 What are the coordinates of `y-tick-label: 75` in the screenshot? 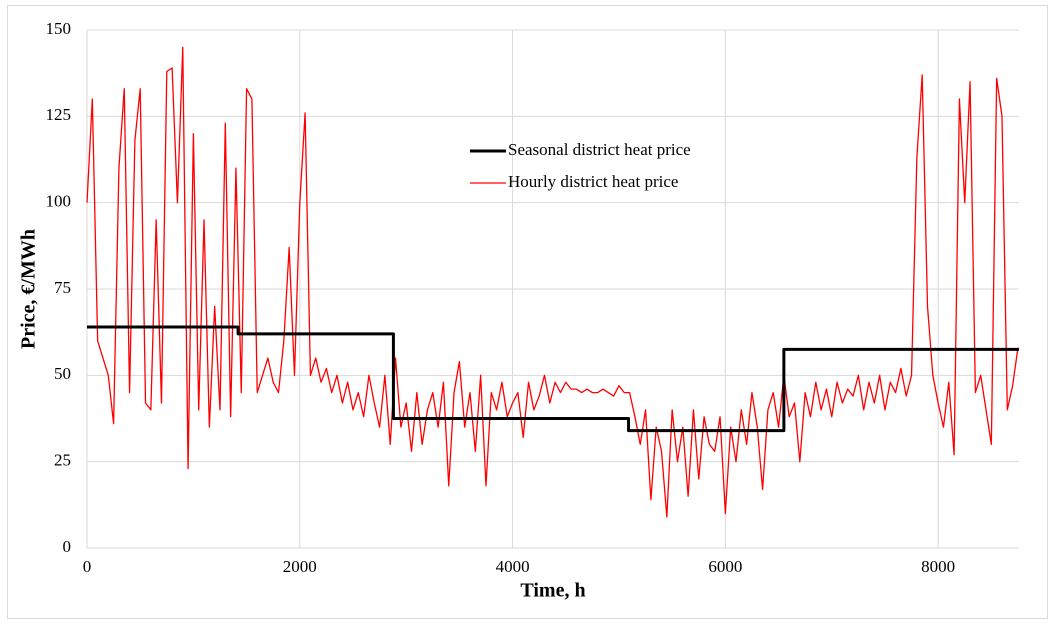 It's located at (62, 287).